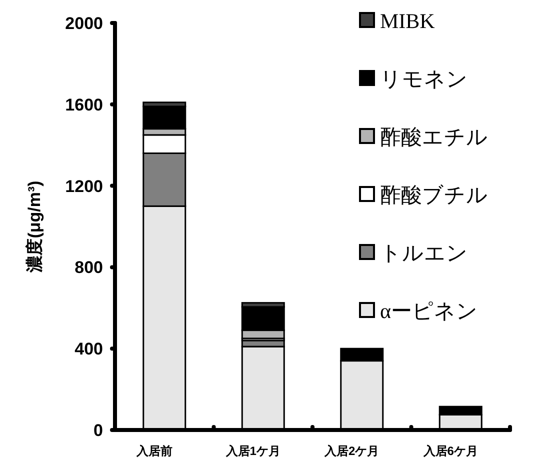 This screenshot has width=536, height=464. I want to click on y-tick-label: 400, so click(88, 349).